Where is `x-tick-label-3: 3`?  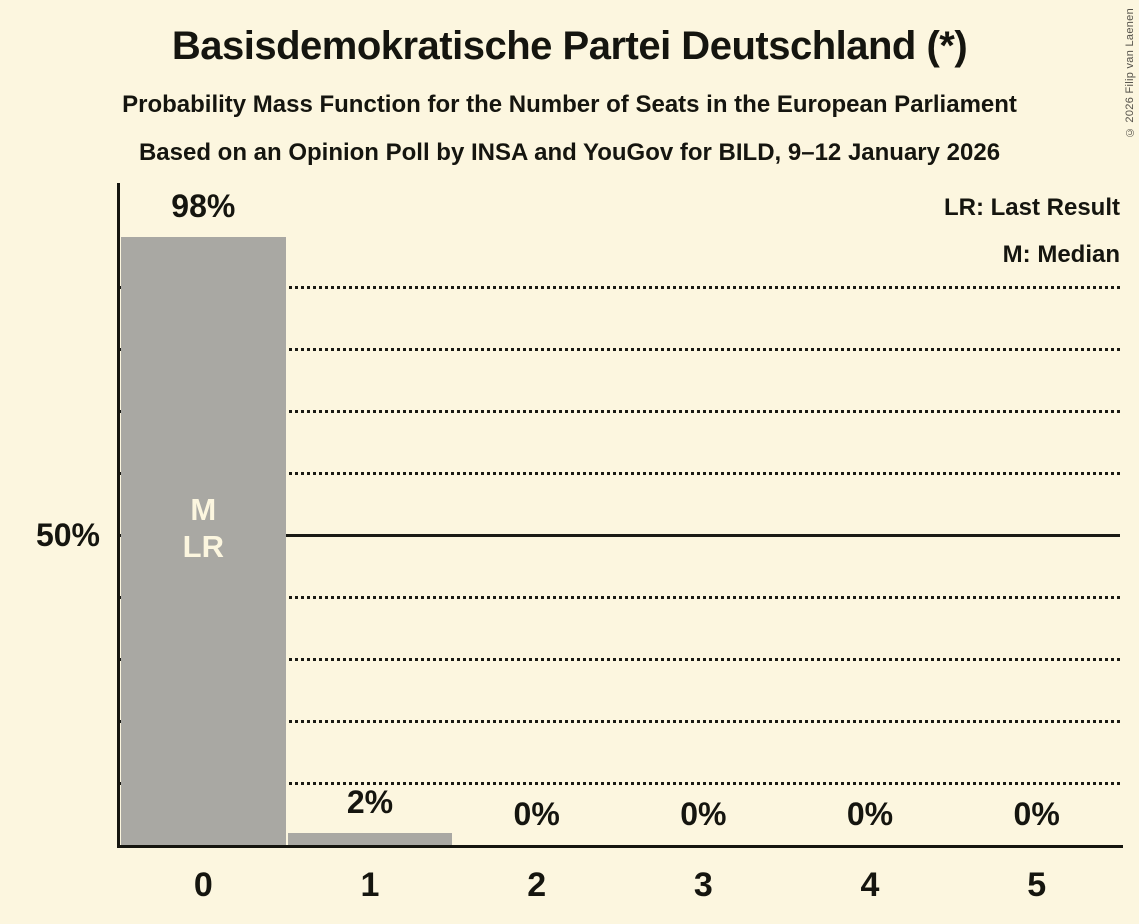 x-tick-label-3: 3 is located at coordinates (703, 885).